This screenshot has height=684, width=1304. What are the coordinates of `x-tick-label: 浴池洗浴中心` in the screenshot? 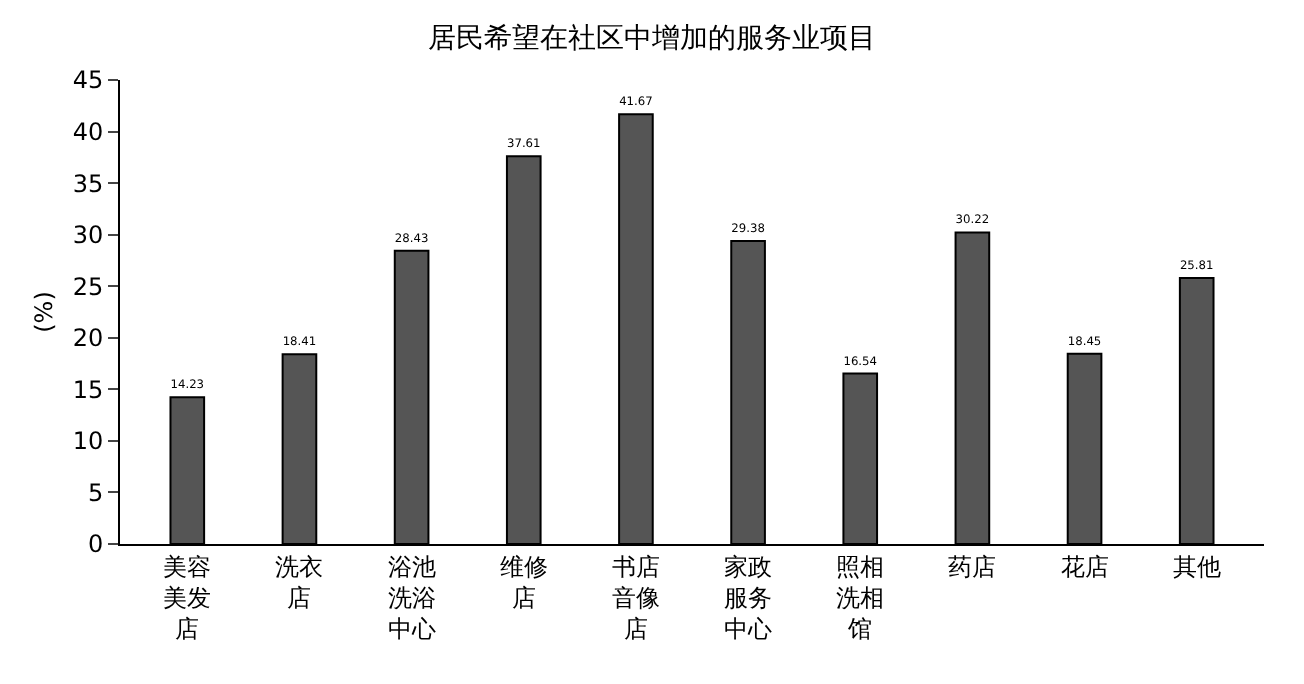 It's located at (411, 598).